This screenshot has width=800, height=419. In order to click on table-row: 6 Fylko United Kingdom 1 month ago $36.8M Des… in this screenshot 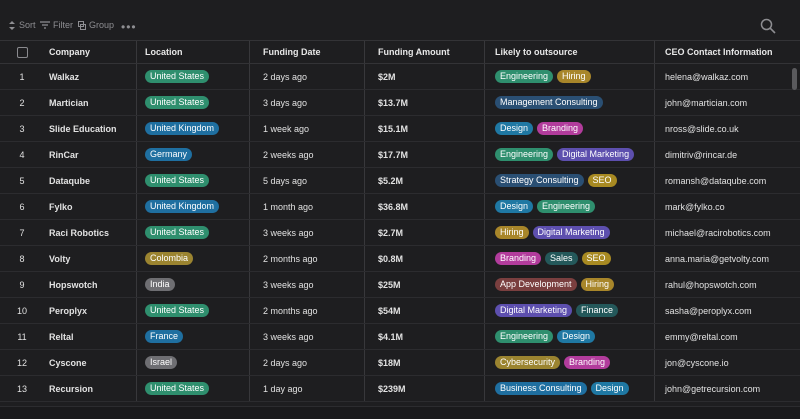, I will do `click(400, 207)`.